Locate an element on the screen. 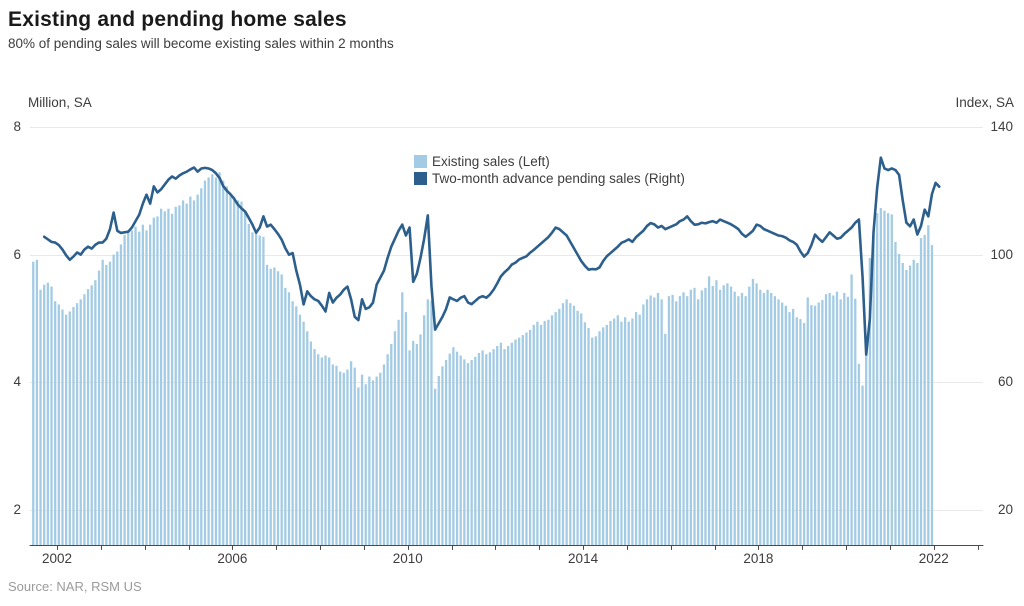 The width and height of the screenshot is (1024, 606). right-axis-tick-label: 140 is located at coordinates (1001, 126).